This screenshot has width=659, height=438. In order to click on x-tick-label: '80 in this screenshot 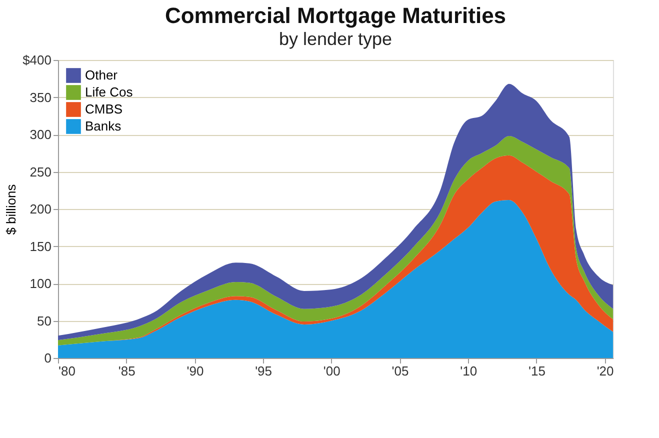, I will do `click(67, 371)`.